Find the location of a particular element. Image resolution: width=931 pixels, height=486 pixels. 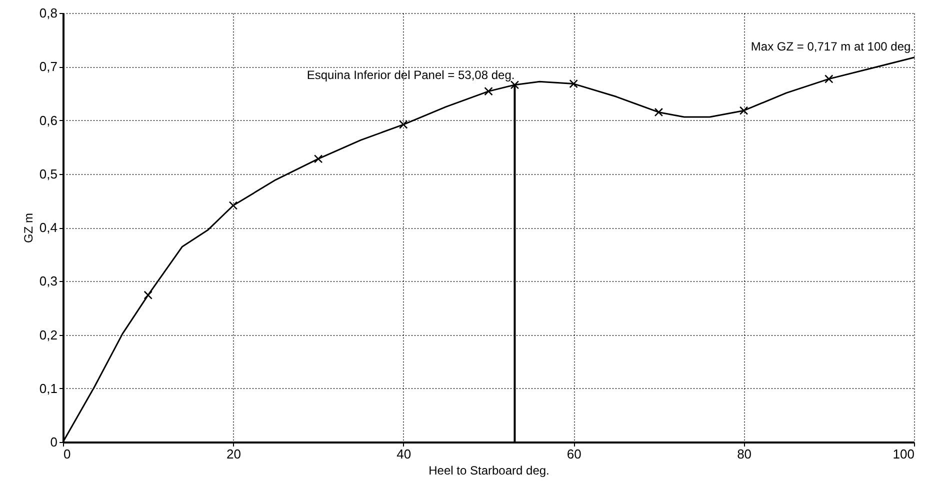

x-axis-title: Heel to Starboard deg. is located at coordinates (489, 471).